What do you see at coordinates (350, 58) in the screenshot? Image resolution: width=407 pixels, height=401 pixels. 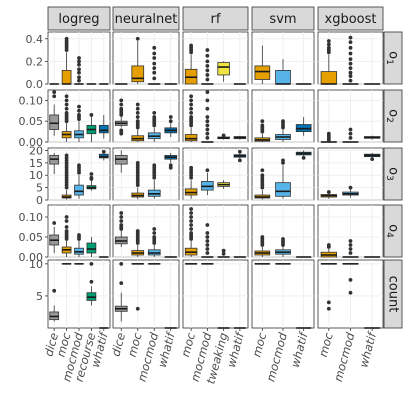 I see `panel-xgboost-o1` at bounding box center [350, 58].